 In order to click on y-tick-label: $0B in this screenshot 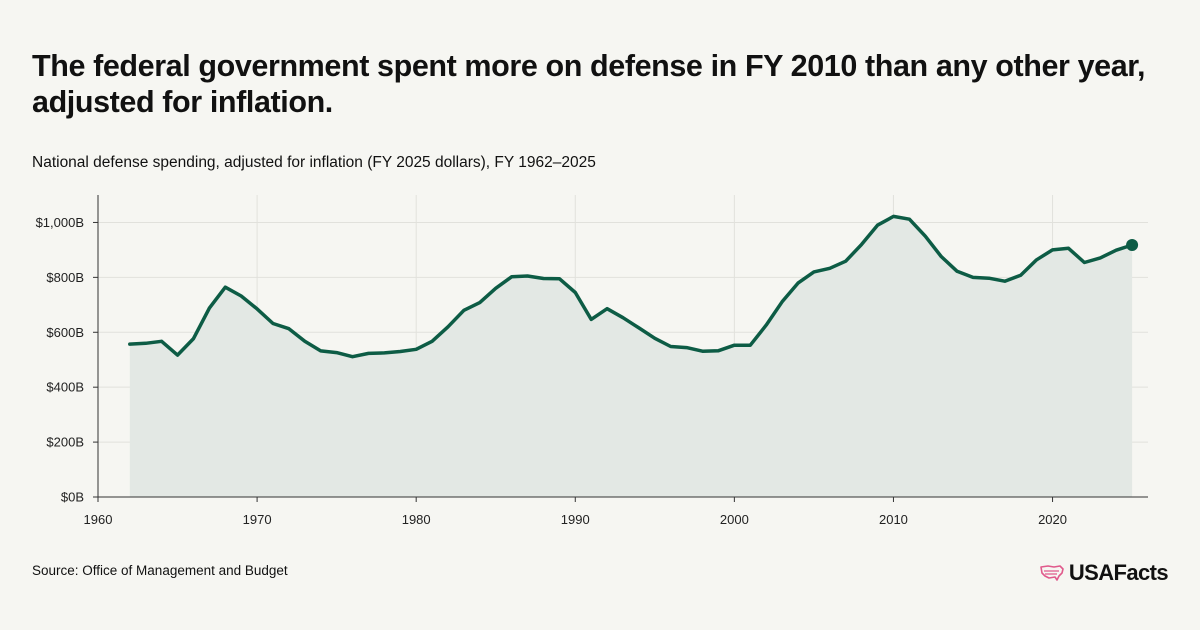, I will do `click(72, 497)`.